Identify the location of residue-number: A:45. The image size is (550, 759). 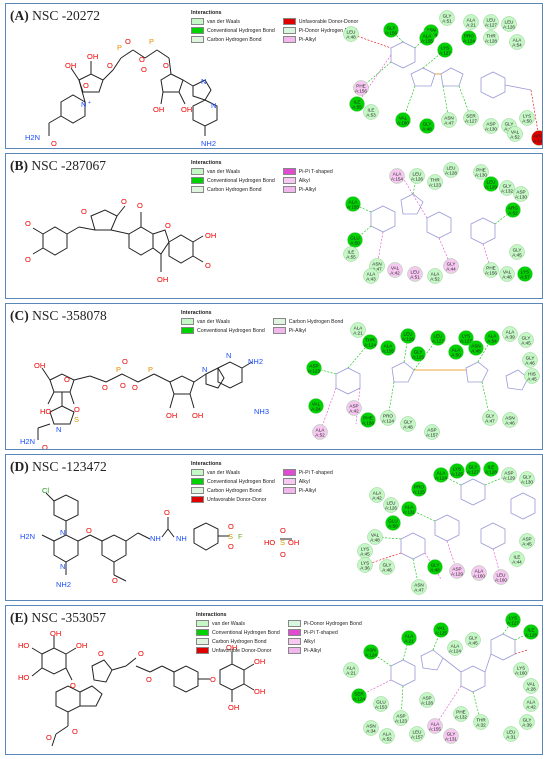
(532, 379).